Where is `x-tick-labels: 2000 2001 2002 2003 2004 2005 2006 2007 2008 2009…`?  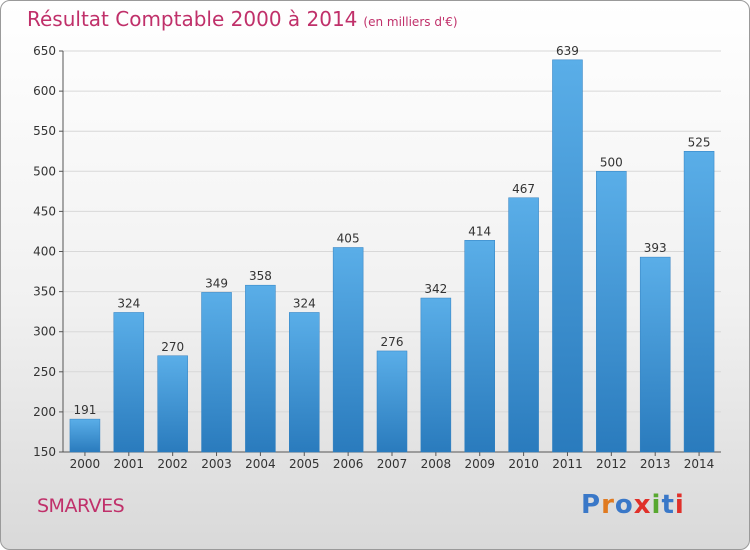 x-tick-labels: 2000 2001 2002 2003 2004 2005 2006 2007 2008 2009… is located at coordinates (392, 464).